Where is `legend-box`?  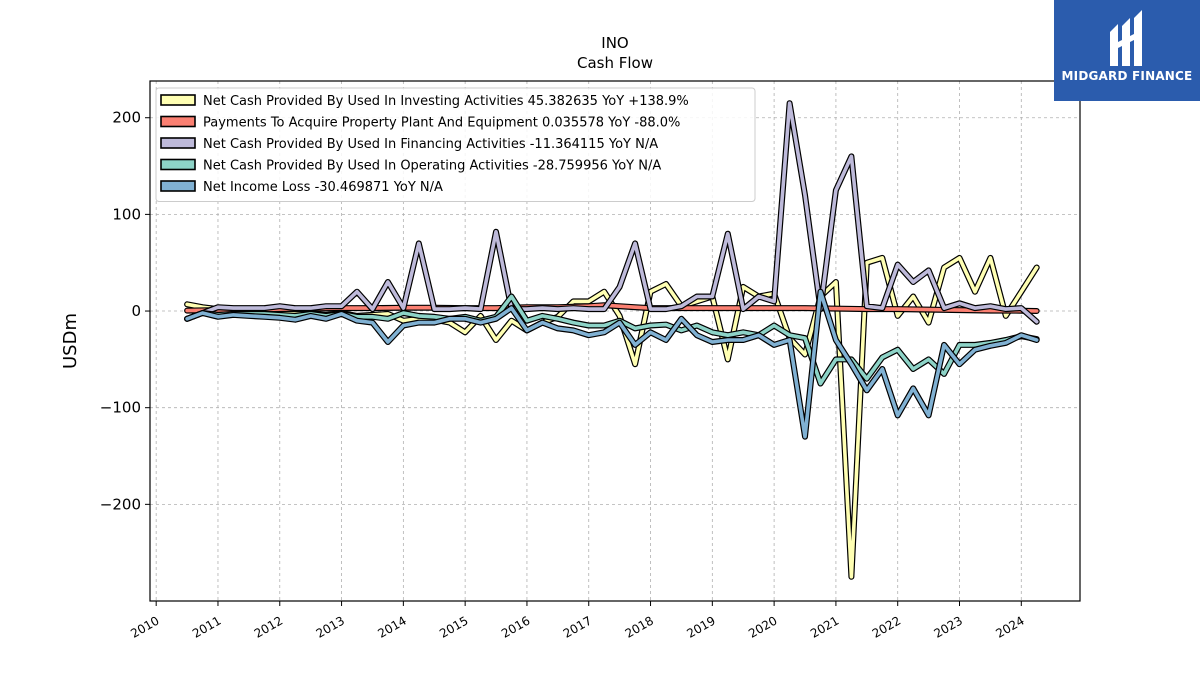
legend-box is located at coordinates (455, 144).